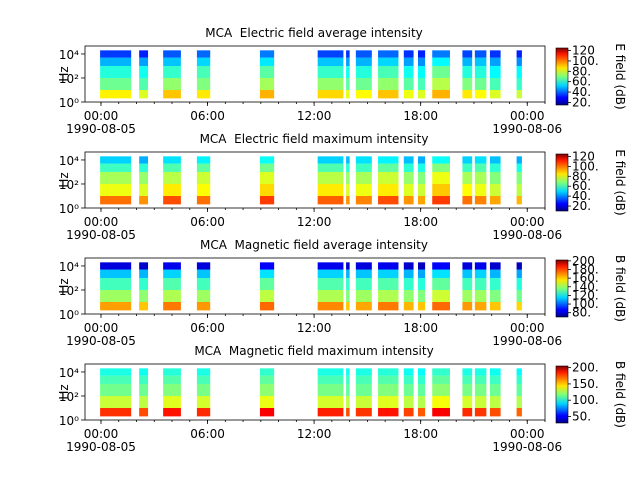 The image size is (640, 480). What do you see at coordinates (581, 176) in the screenshot?
I see `colorbar-tick-label: 80.` at bounding box center [581, 176].